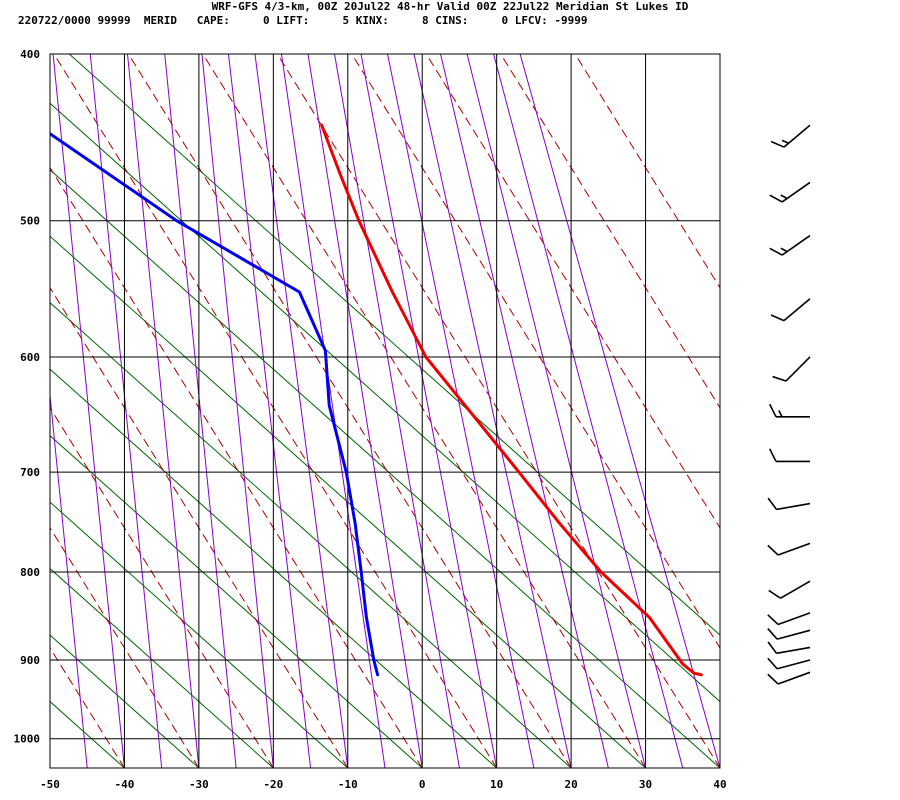 Image resolution: width=900 pixels, height=800 pixels. Describe the element at coordinates (570, 784) in the screenshot. I see `x-tick-label: 20` at that location.